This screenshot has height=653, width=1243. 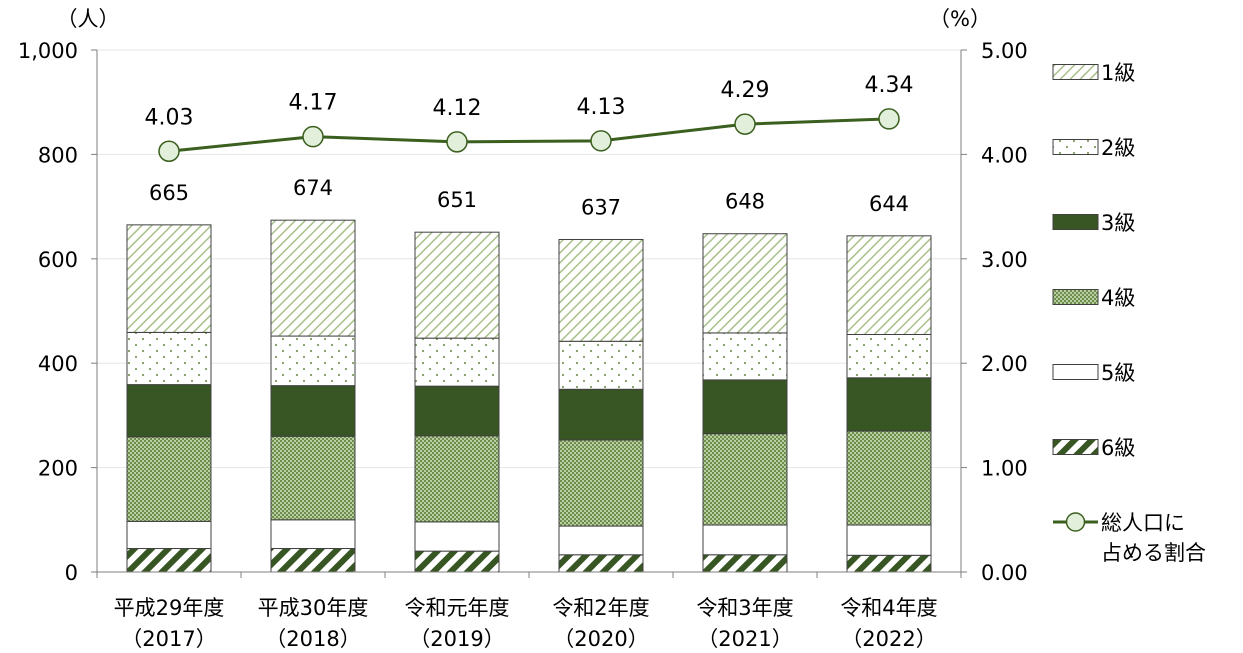 What do you see at coordinates (169, 193) in the screenshot?
I see `total-label: 665` at bounding box center [169, 193].